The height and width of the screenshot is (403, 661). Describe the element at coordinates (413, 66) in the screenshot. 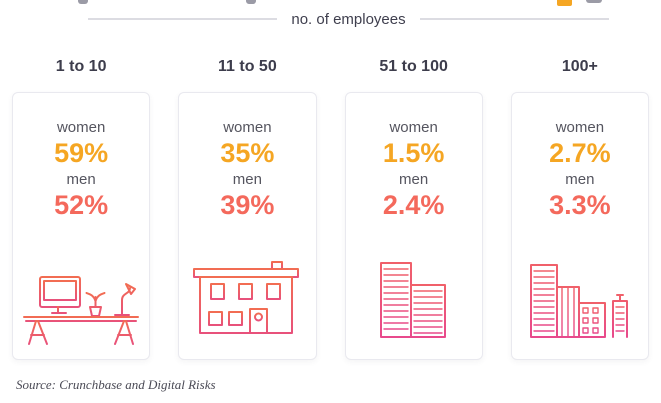

I see `category-label: 51 to 100` at that location.